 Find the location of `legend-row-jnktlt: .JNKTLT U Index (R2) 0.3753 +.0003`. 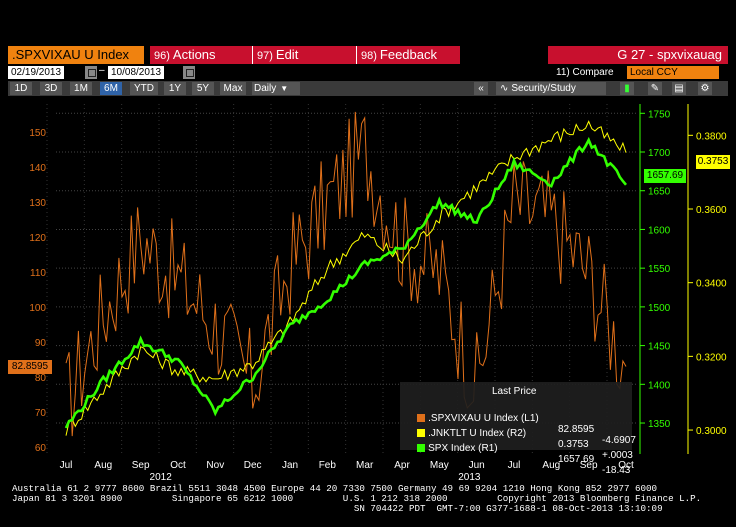

legend-row-jnktlt: .JNKTLT U Index (R2) 0.3753 +.0003 is located at coordinates (519, 444).